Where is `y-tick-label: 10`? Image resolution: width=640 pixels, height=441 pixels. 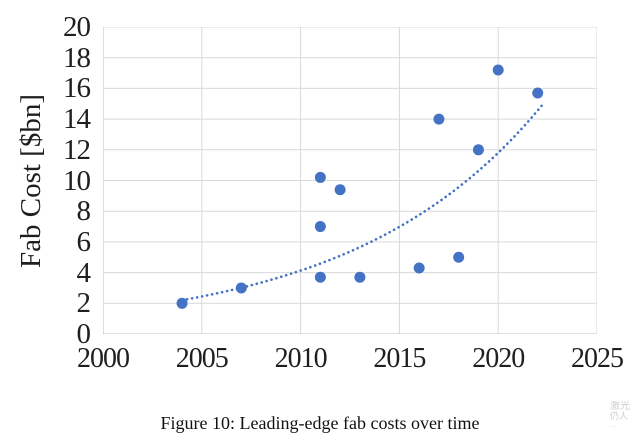
y-tick-label: 10 is located at coordinates (77, 180).